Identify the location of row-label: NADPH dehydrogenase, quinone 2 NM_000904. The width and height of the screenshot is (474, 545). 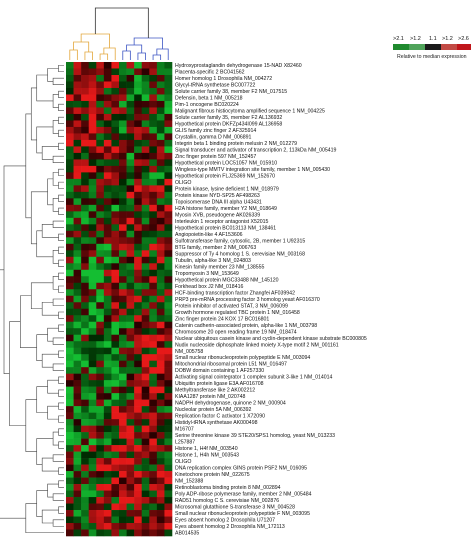
(230, 404).